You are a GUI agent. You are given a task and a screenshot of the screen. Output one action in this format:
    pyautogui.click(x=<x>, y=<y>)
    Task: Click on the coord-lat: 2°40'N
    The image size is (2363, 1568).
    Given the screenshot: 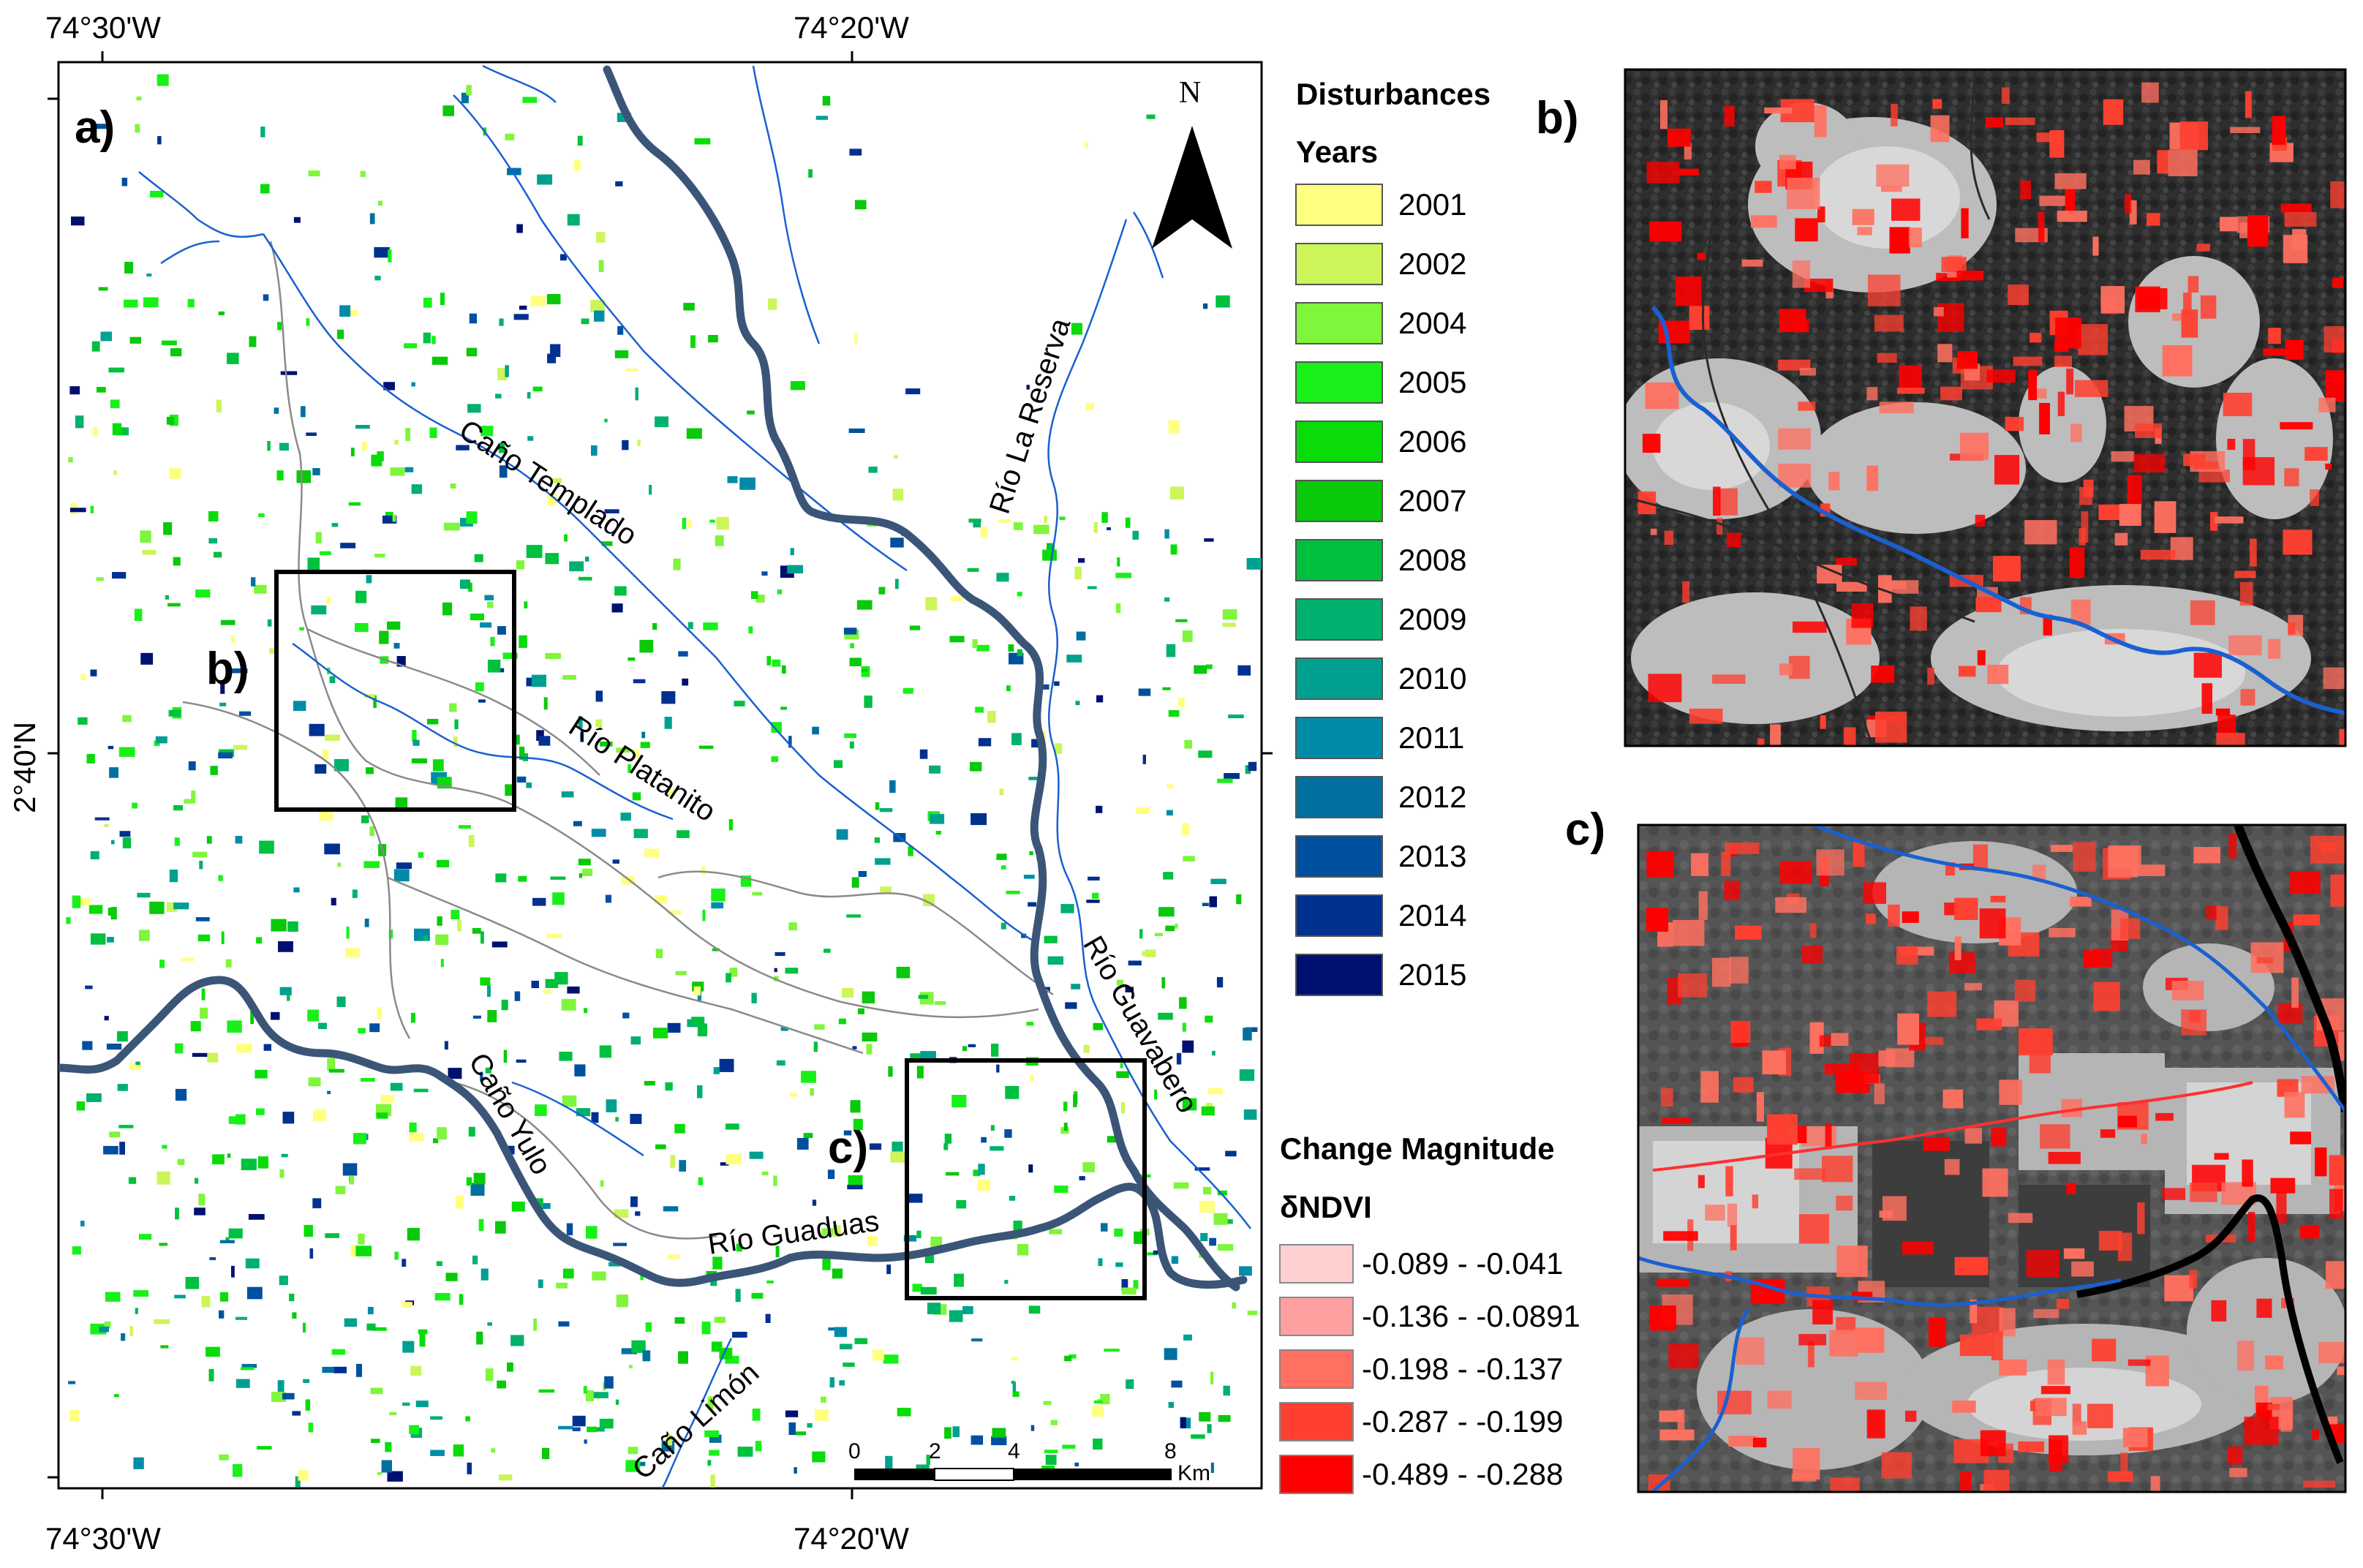 What is the action you would take?
    pyautogui.click(x=24, y=767)
    